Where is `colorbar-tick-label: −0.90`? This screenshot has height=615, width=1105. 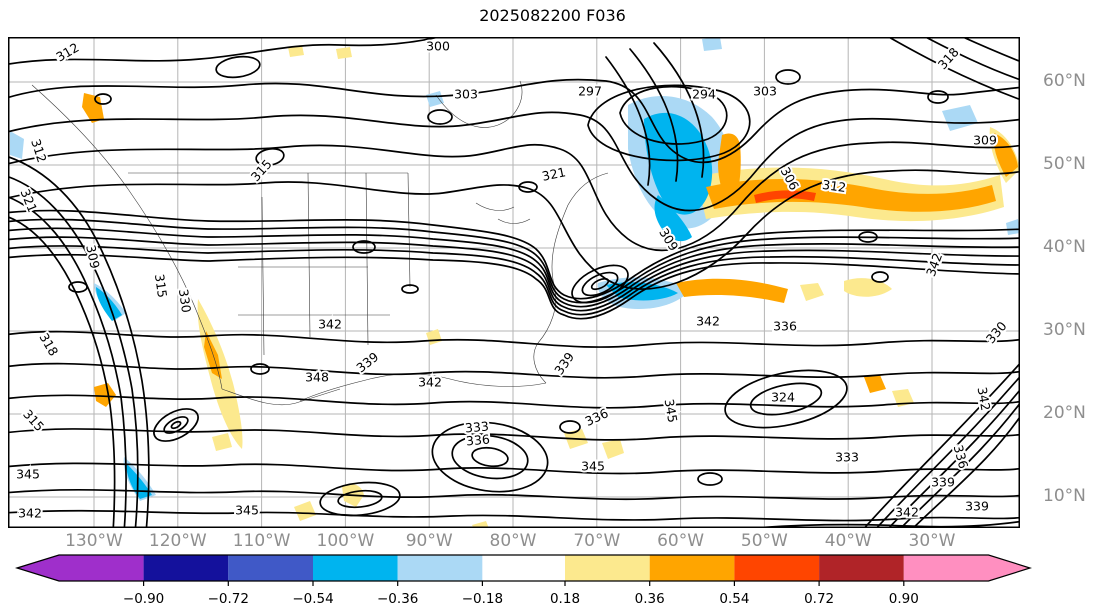 colorbar-tick-label: −0.90 is located at coordinates (143, 599).